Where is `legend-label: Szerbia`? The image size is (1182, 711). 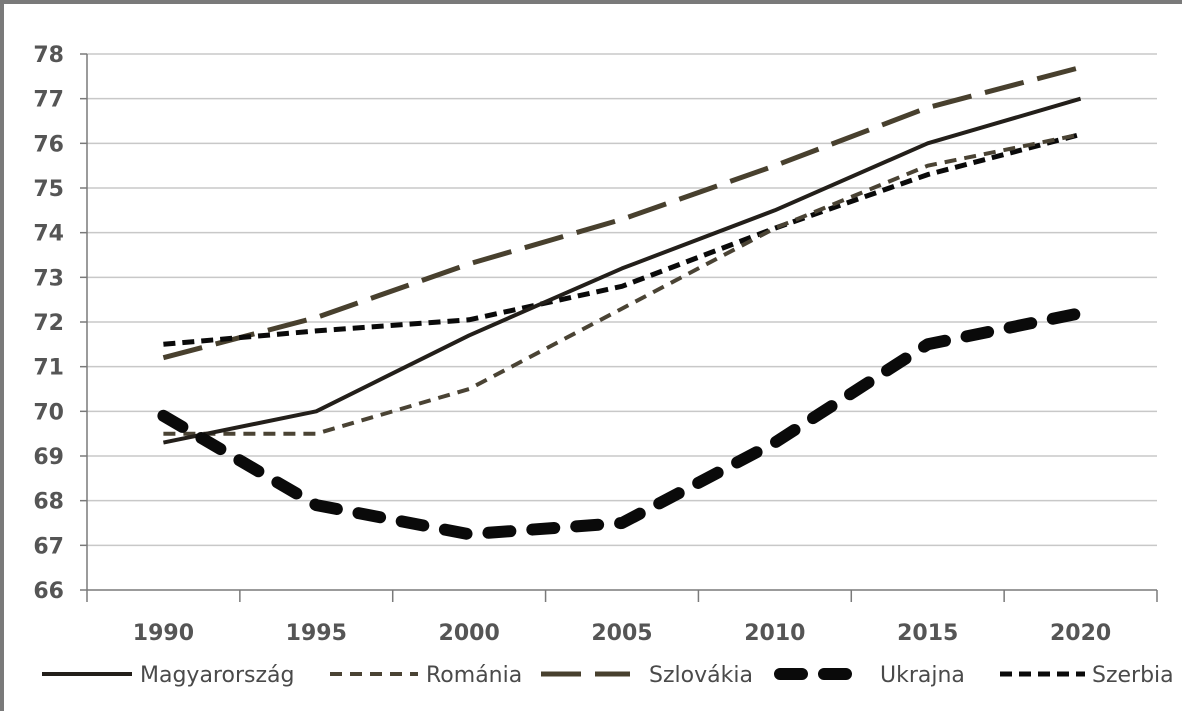 legend-label: Szerbia is located at coordinates (1133, 675).